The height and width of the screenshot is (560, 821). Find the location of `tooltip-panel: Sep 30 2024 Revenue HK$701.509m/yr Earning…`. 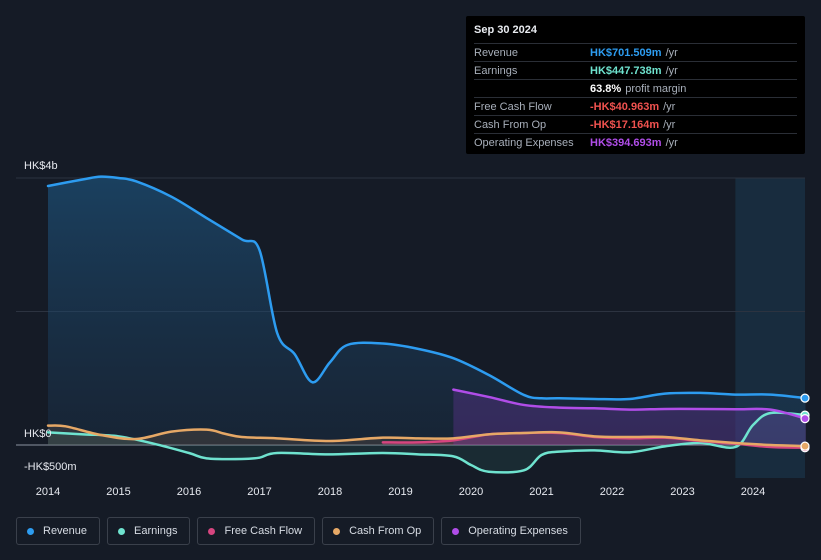

tooltip-panel: Sep 30 2024 Revenue HK$701.509m/yr Earning… is located at coordinates (635, 85).